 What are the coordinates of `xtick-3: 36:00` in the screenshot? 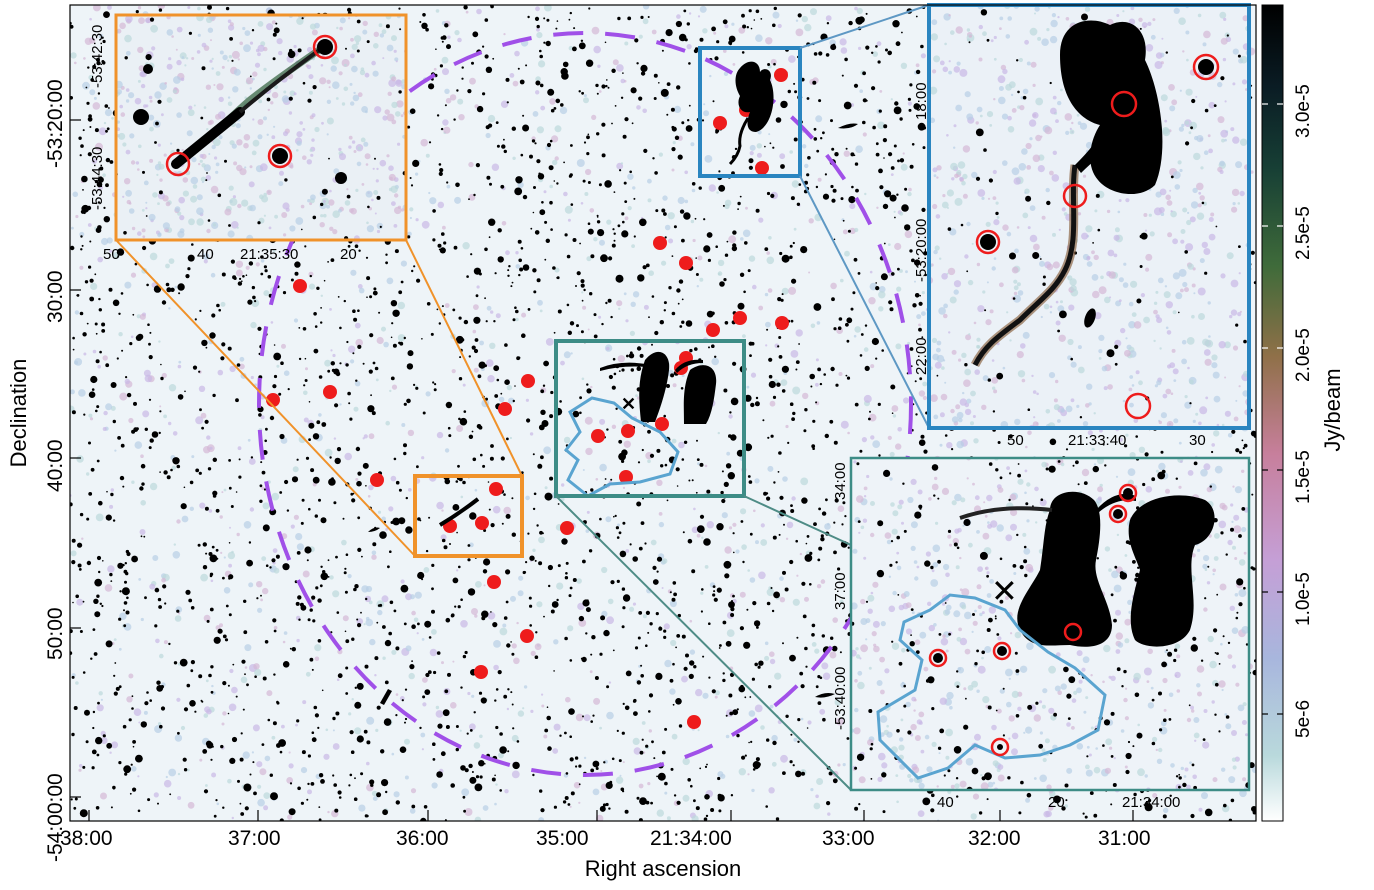 It's located at (422, 838).